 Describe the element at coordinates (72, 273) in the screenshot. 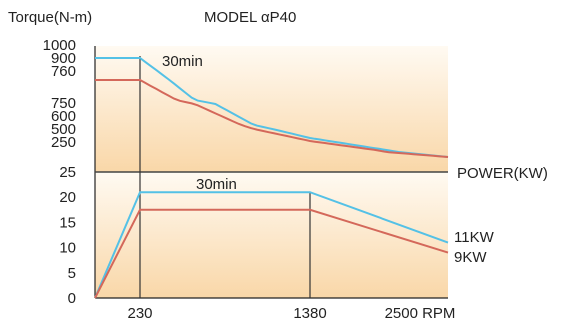

I see `power-tick-label: 5` at that location.